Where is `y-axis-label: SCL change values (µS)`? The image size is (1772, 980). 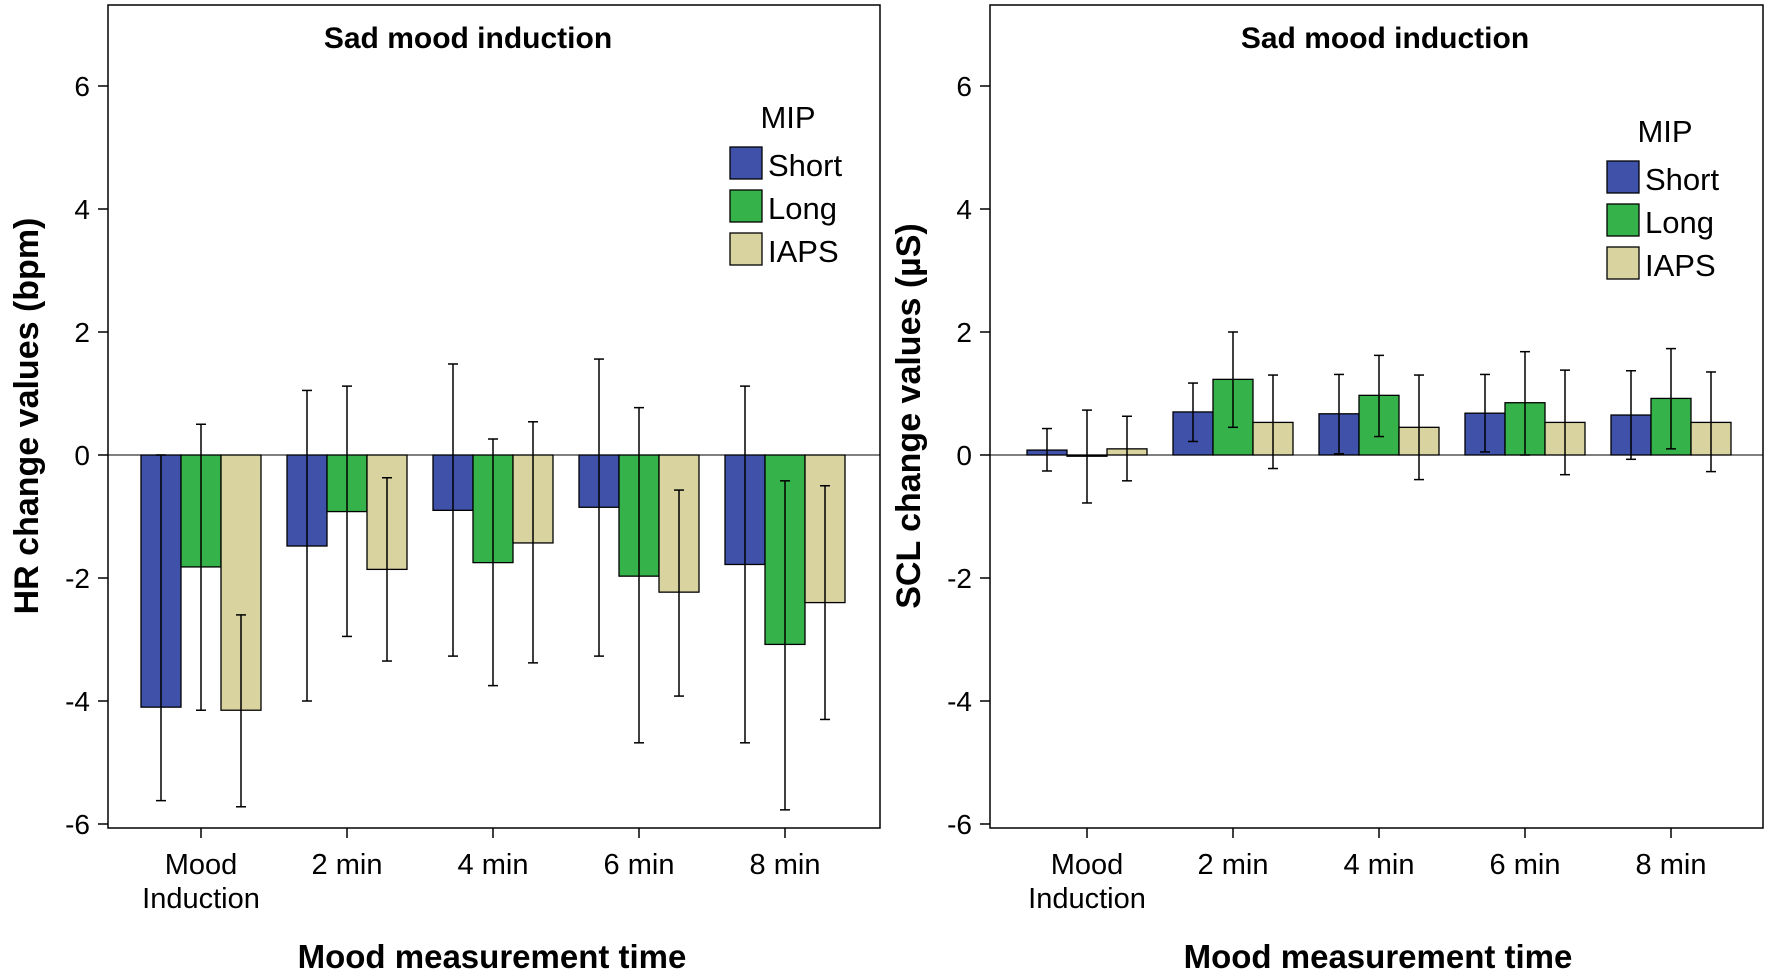 y-axis-label: SCL change values (µS) is located at coordinates (909, 416).